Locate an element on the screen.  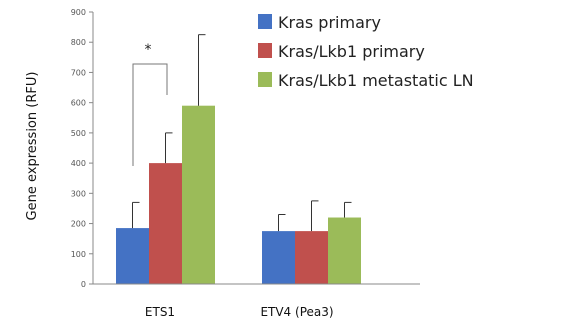
legend-item-kras-primary: Kras primary is located at coordinates (319, 22).